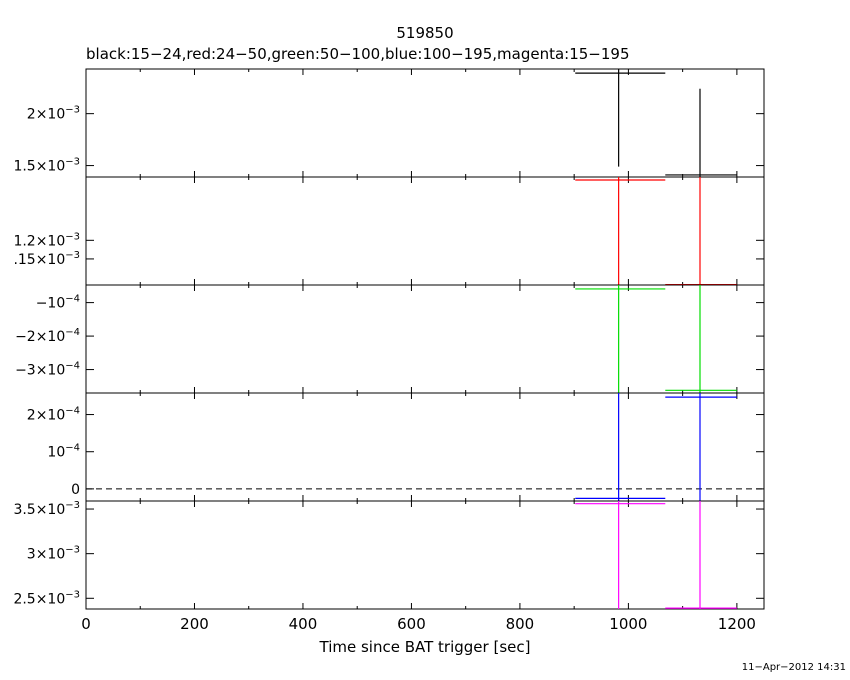  What do you see at coordinates (425, 339) in the screenshot?
I see `panel-frame-green` at bounding box center [425, 339].